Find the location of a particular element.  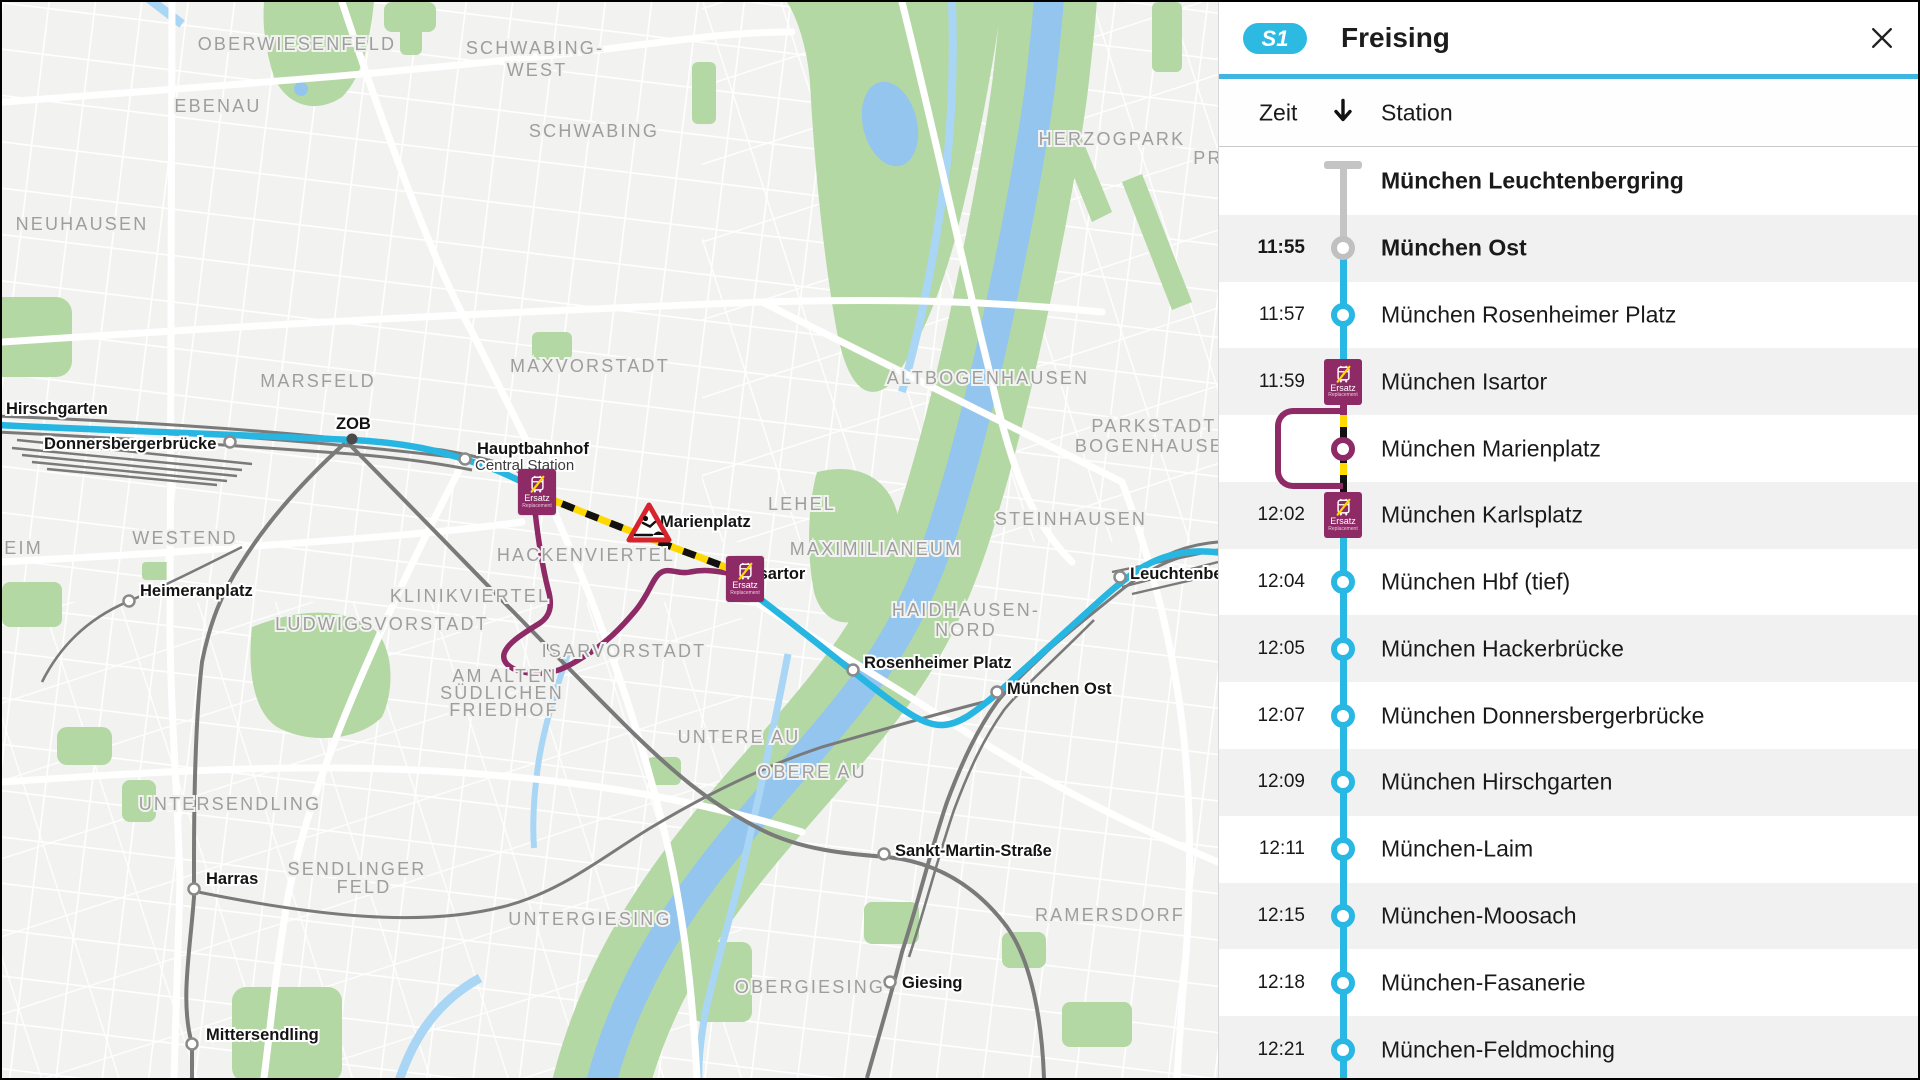

destination-title: Freising is located at coordinates (1395, 37).